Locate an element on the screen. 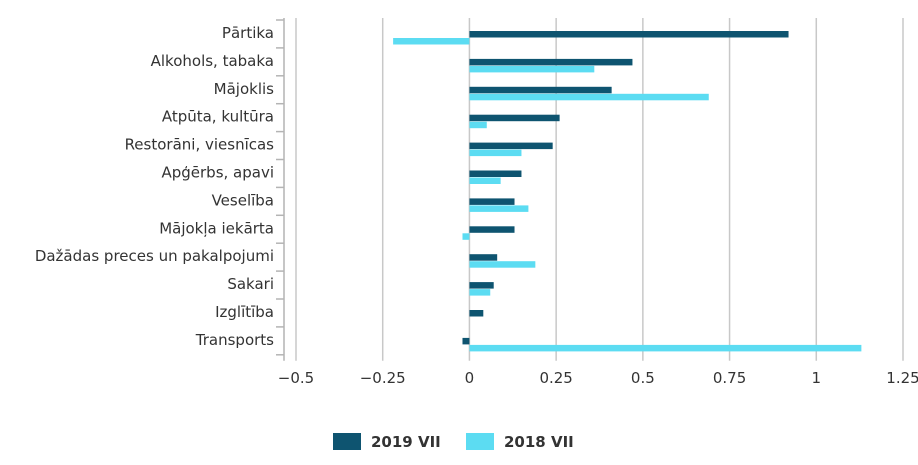 This screenshot has width=918, height=465. category-label: Pārtika is located at coordinates (248, 33).